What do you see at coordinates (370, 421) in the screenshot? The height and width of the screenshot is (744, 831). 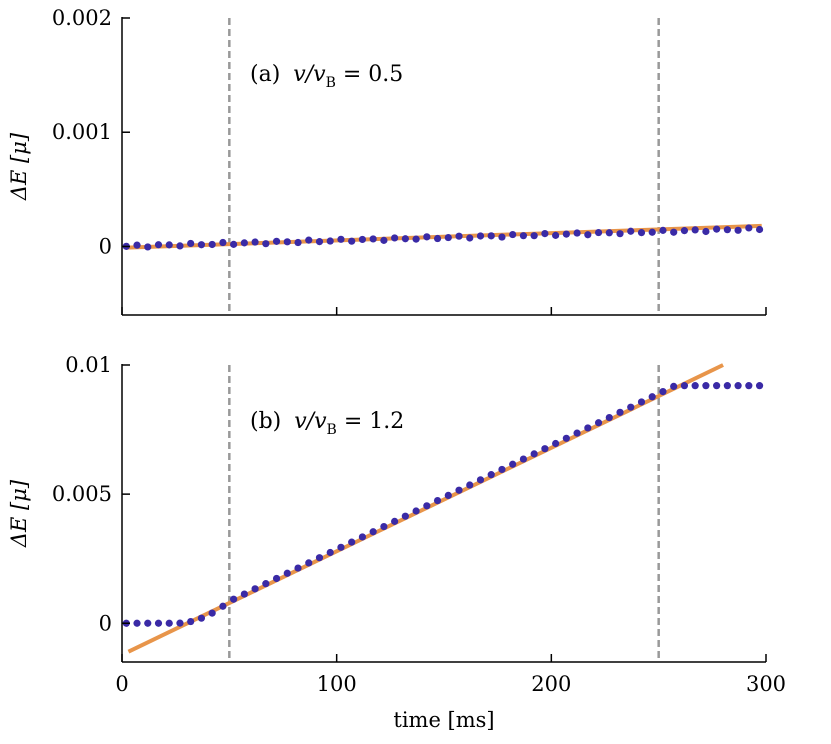 I see `annotation-value: = 1.2` at bounding box center [370, 421].